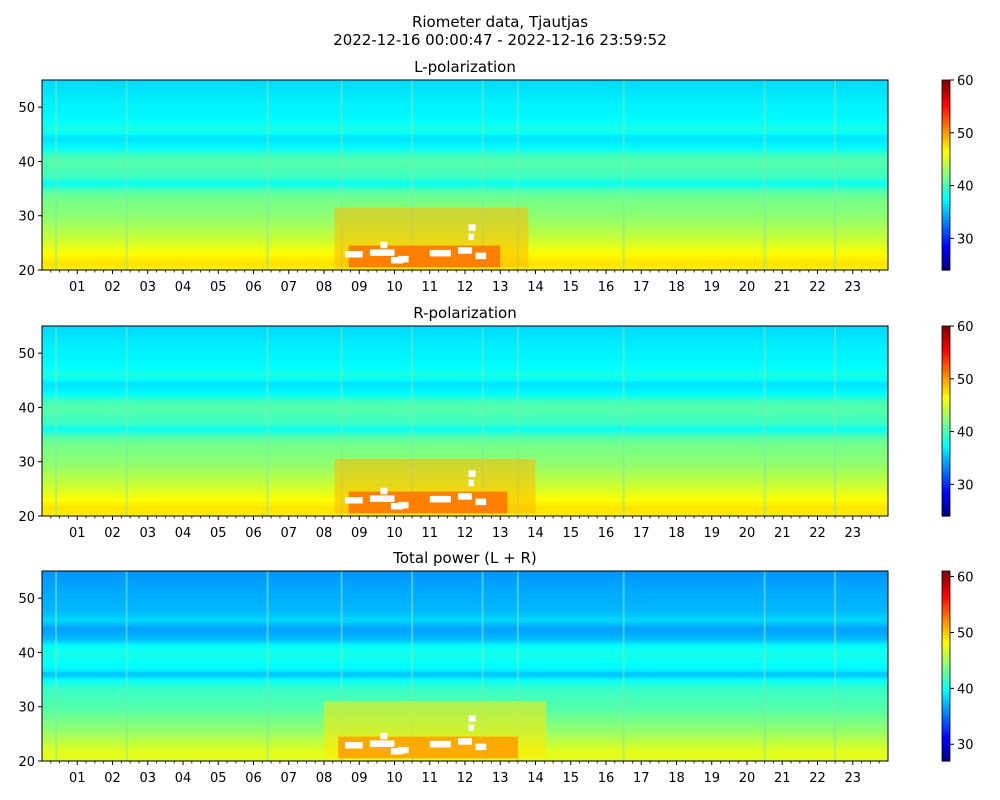 The image size is (1000, 800). I want to click on x-tick-label: 12, so click(465, 778).